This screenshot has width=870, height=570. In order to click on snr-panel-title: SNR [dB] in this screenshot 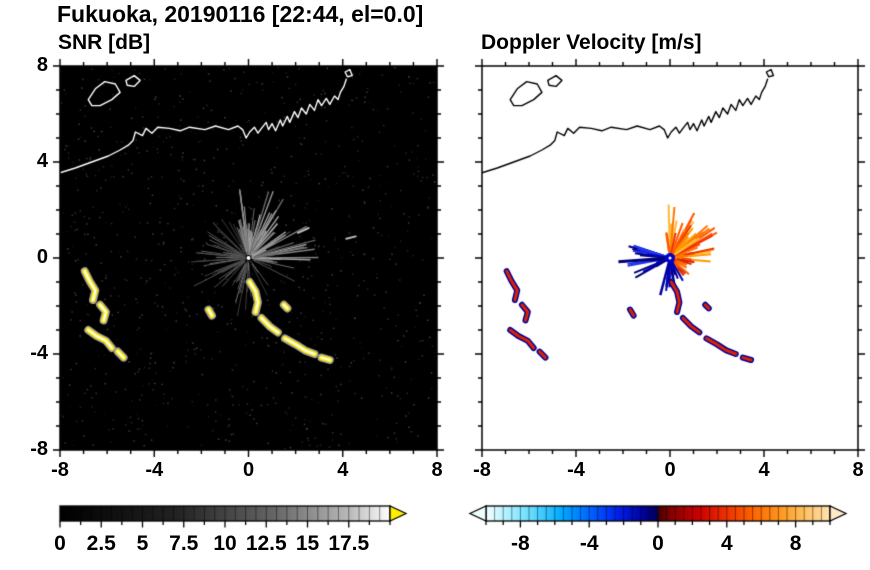, I will do `click(104, 42)`.